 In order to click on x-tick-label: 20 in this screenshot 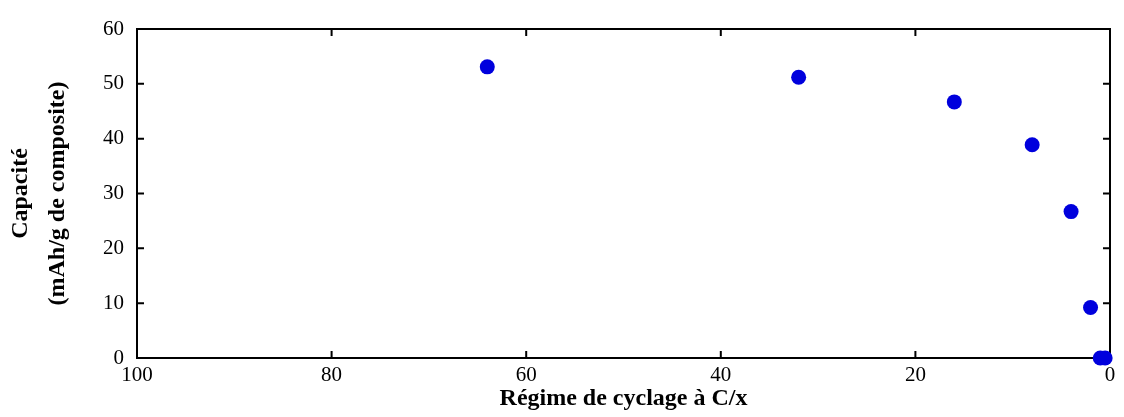, I will do `click(915, 374)`.